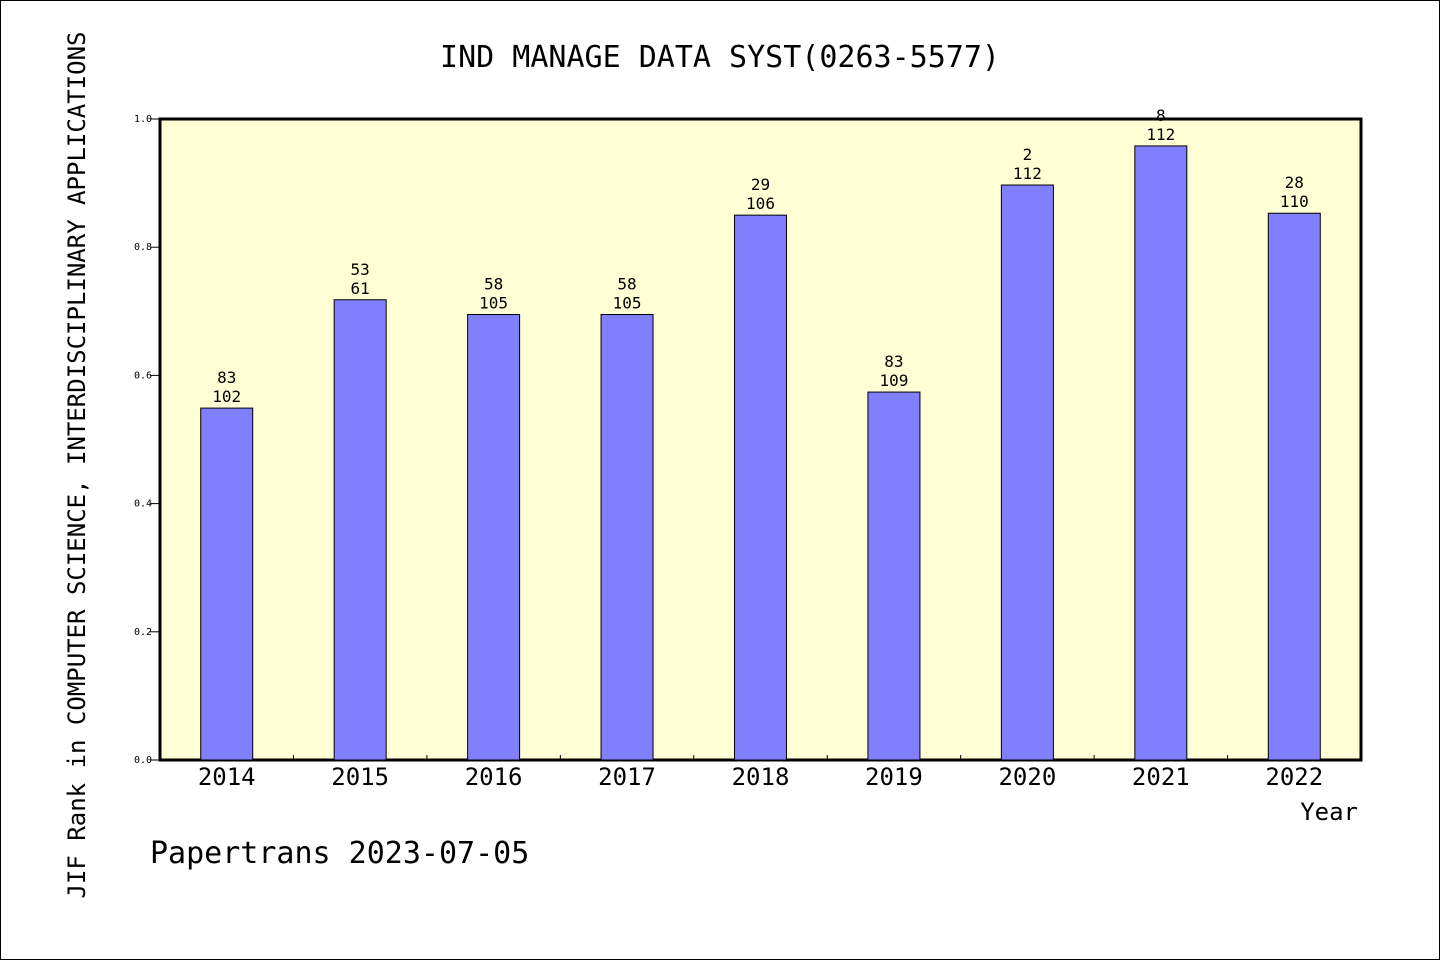 Image resolution: width=1440 pixels, height=960 pixels. Describe the element at coordinates (1161, 777) in the screenshot. I see `x-tick-label: 2021` at that location.